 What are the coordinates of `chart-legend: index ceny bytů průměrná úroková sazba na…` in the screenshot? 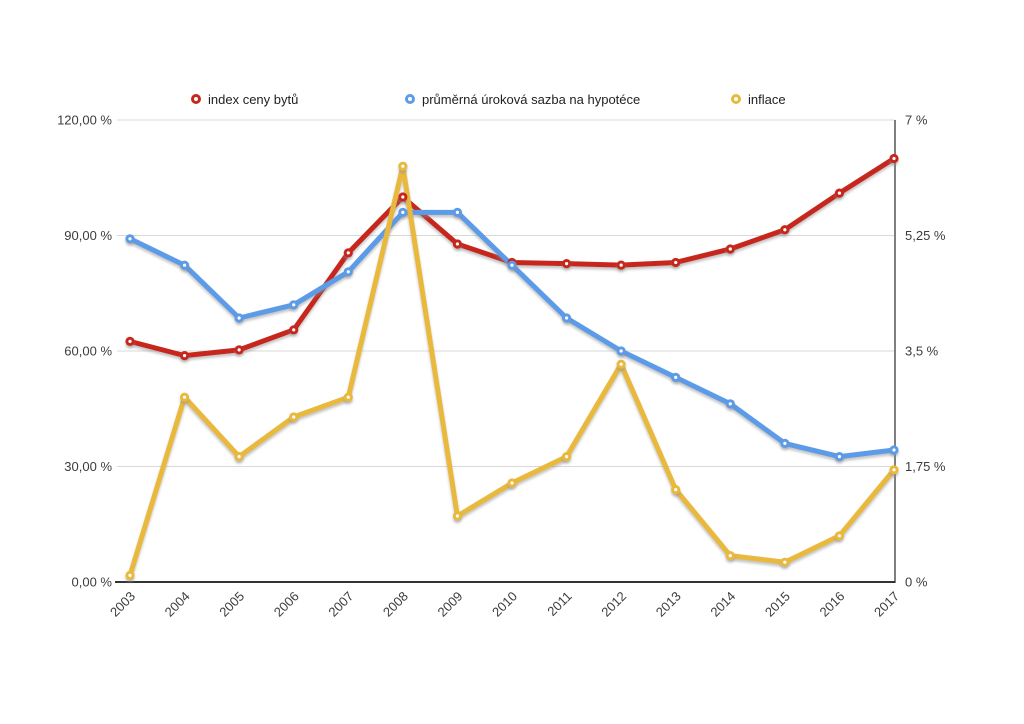 It's located at (512, 53).